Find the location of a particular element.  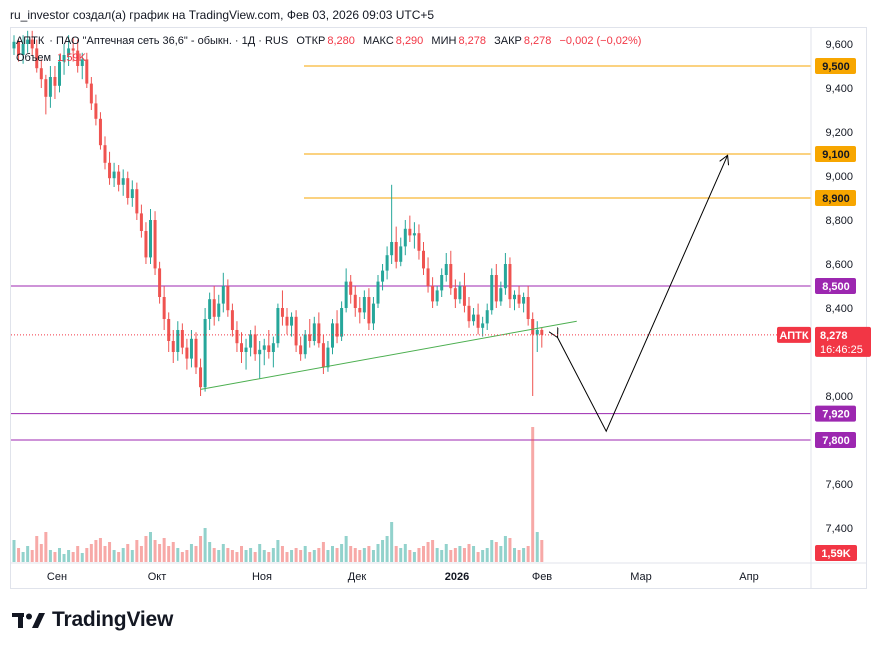

level-tag-label: 9,100 is located at coordinates (836, 155).